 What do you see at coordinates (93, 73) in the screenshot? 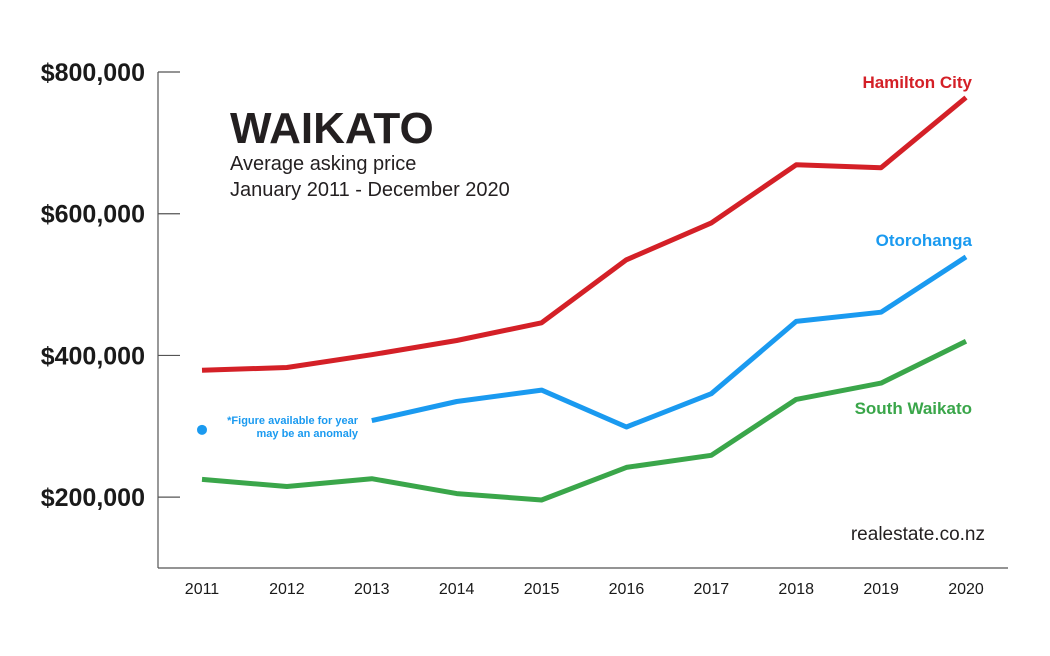
I see `y-tick-label: $800,000` at bounding box center [93, 73].